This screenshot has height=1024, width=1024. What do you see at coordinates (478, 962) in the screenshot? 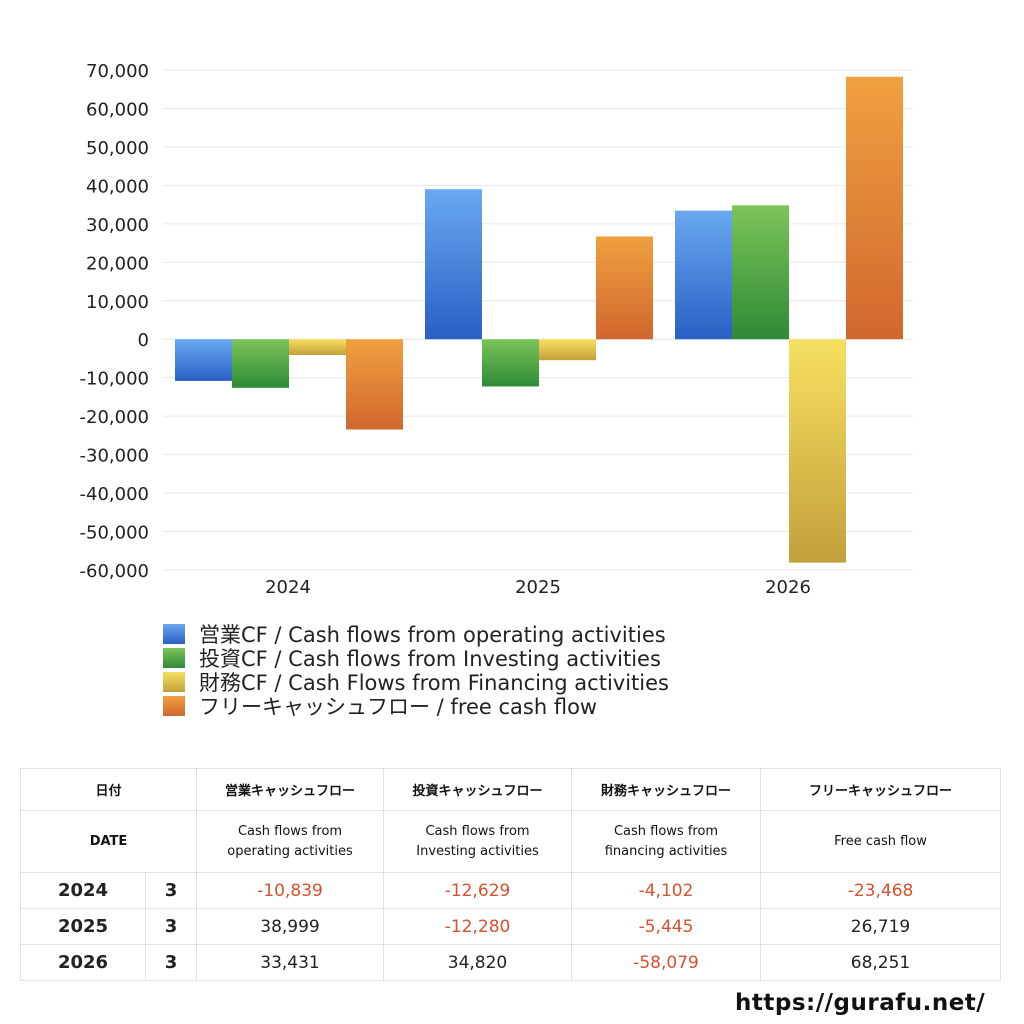
I see `cell-investing: 34,820` at bounding box center [478, 962].